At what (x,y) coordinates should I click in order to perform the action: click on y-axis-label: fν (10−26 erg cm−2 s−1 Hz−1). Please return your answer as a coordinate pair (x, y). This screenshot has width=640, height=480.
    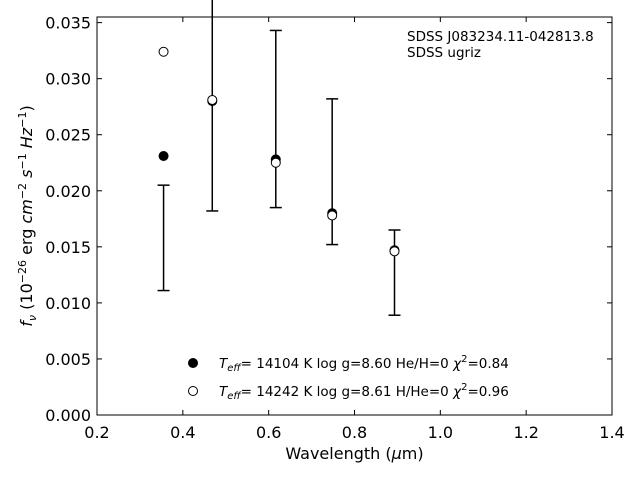
    Looking at the image, I should click on (27, 215).